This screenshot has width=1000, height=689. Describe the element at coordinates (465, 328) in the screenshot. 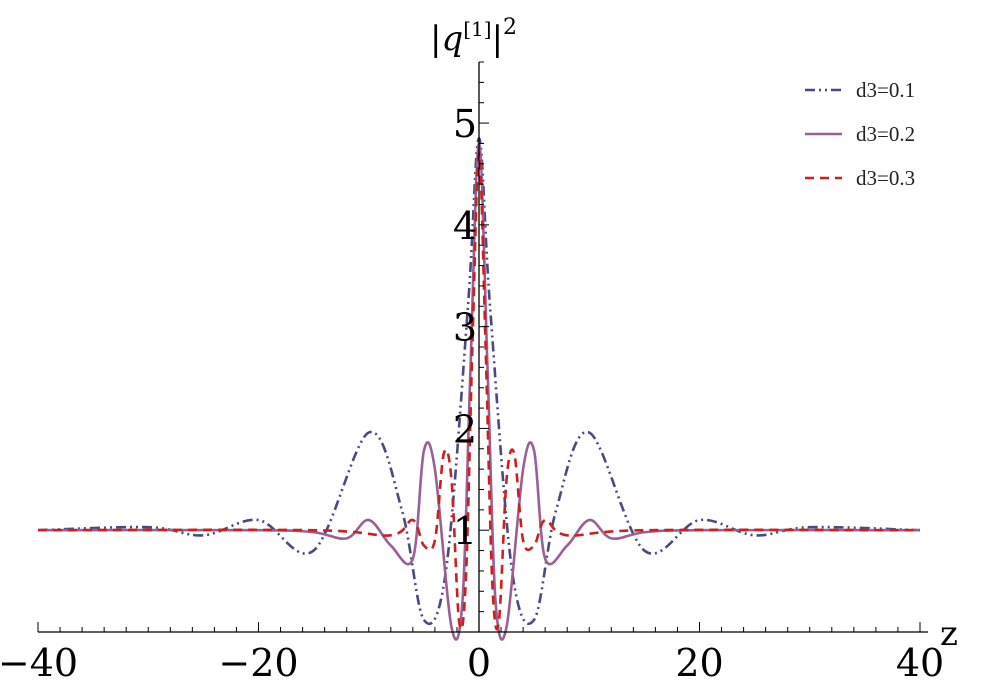

I see `y-tick-label: 3` at that location.